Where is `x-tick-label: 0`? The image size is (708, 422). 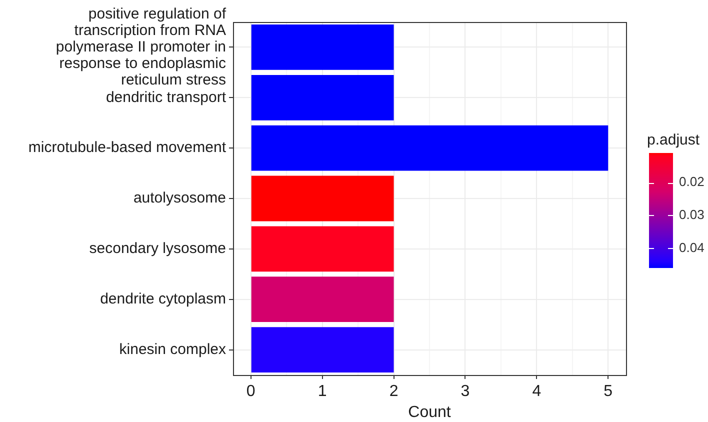
x-tick-label: 0 is located at coordinates (251, 391).